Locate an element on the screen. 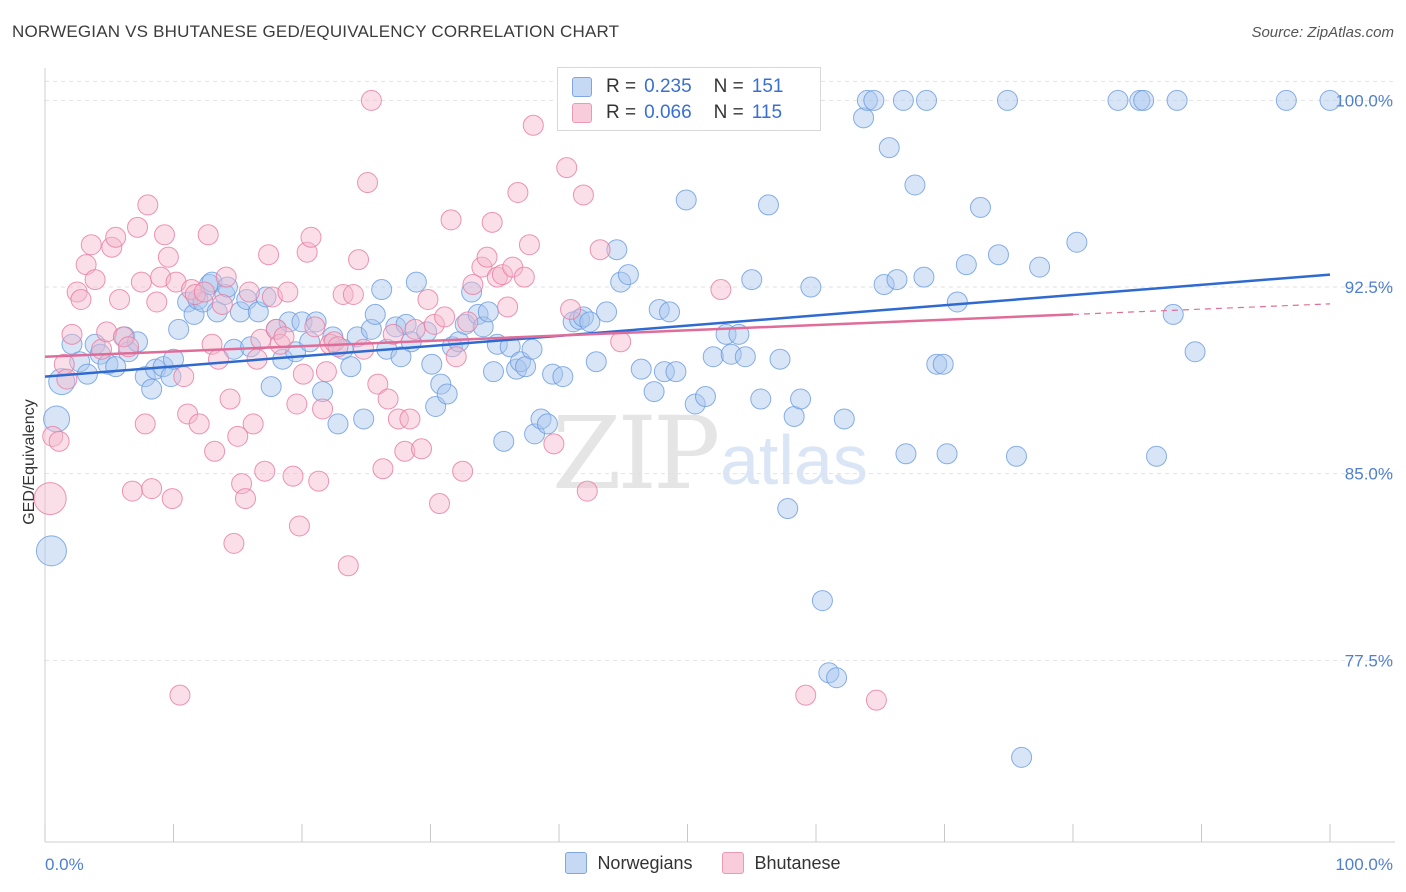 Image resolution: width=1406 pixels, height=892 pixels. y-tick-label: 85.0% is located at coordinates (1369, 474).